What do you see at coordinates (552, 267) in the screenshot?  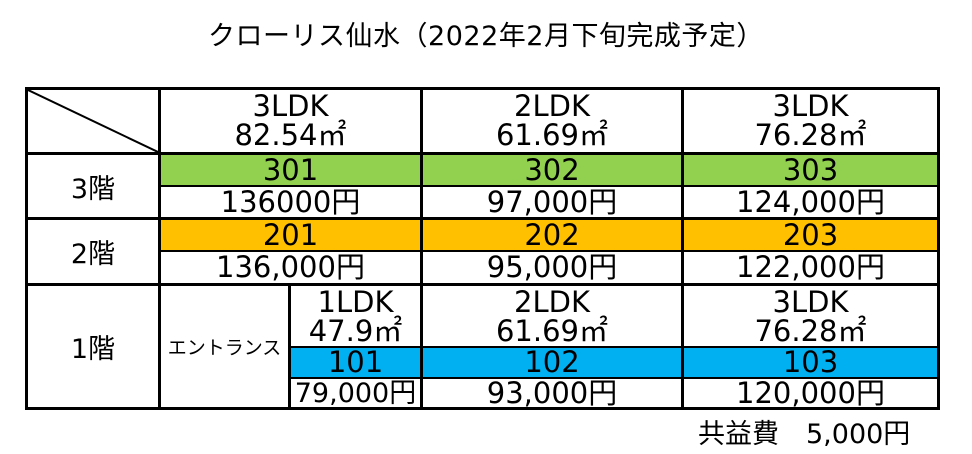 I see `rent-202: 95,000円` at bounding box center [552, 267].